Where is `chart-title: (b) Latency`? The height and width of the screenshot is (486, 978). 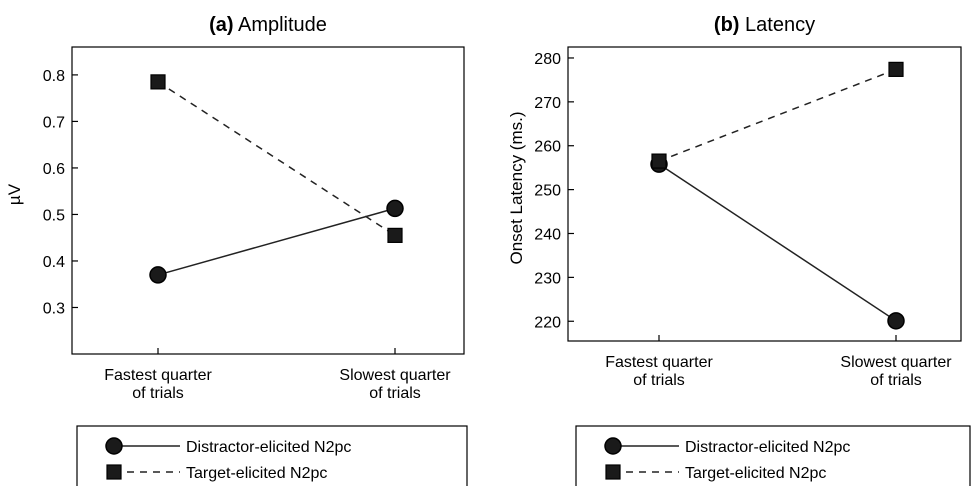
chart-title: (b) Latency is located at coordinates (764, 25).